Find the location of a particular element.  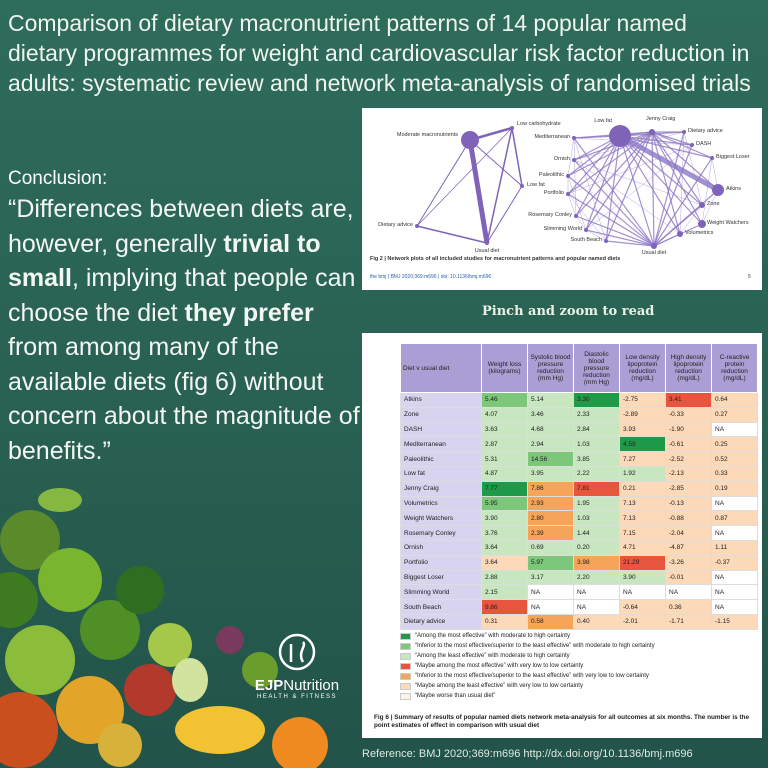

table-cell: 2.87 is located at coordinates (504, 444).